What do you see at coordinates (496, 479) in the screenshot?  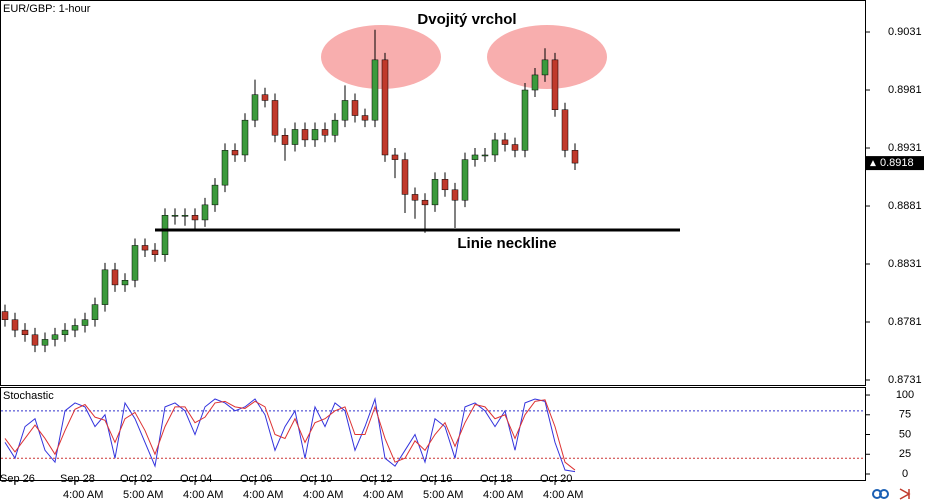 I see `x-tick-label: Oct 18` at bounding box center [496, 479].